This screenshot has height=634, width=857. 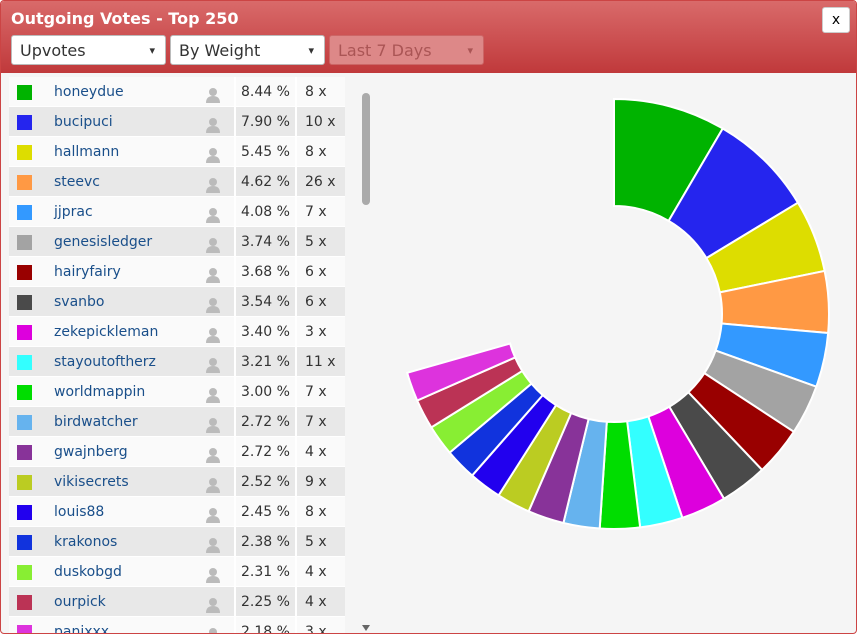 I want to click on voter-row: honeydue 8.44 % 8 x, so click(x=177, y=92).